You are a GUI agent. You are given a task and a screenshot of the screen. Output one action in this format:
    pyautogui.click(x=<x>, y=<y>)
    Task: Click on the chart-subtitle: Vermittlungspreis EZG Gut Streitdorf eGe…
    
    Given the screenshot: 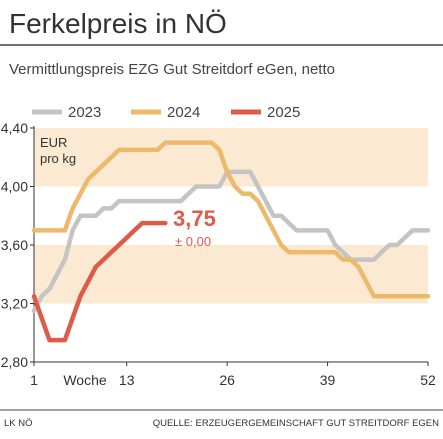 What is the action you would take?
    pyautogui.click(x=172, y=69)
    